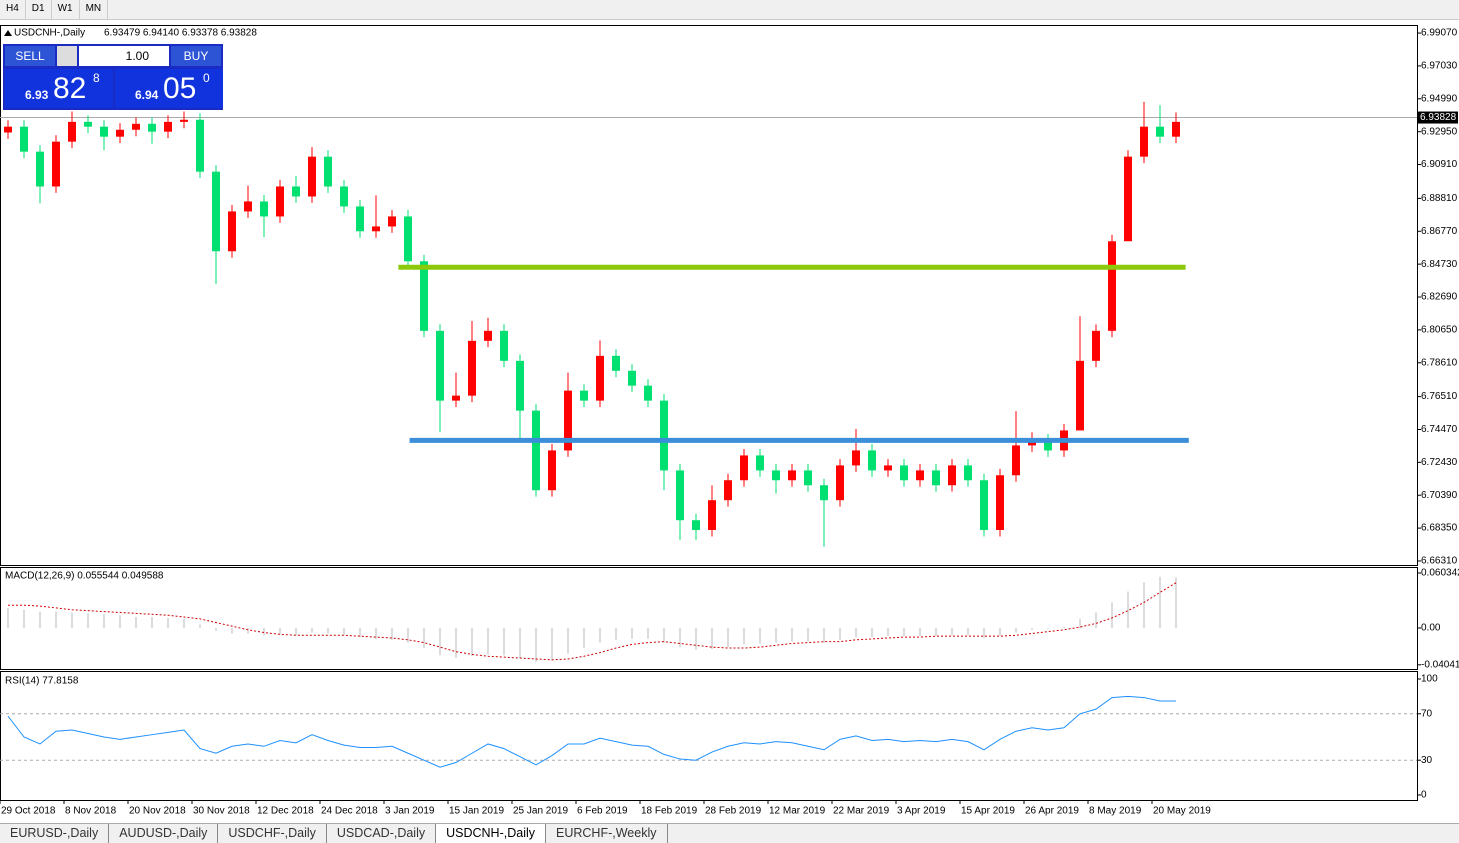 This screenshot has height=843, width=1459. Describe the element at coordinates (1052, 811) in the screenshot. I see `x-tick-label: 26 Apr 2019` at that location.